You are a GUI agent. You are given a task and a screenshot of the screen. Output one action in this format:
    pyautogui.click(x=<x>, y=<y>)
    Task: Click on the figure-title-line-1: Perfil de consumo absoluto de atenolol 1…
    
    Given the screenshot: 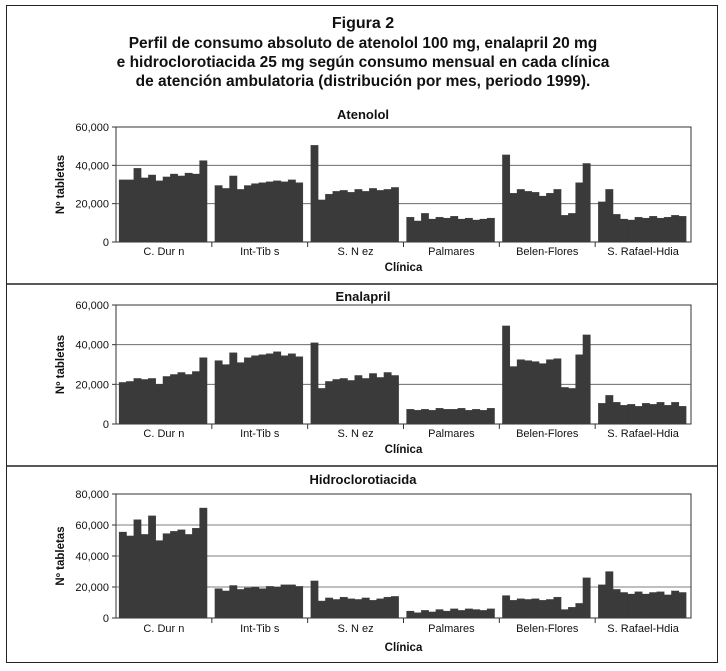 What is the action you would take?
    pyautogui.click(x=363, y=43)
    